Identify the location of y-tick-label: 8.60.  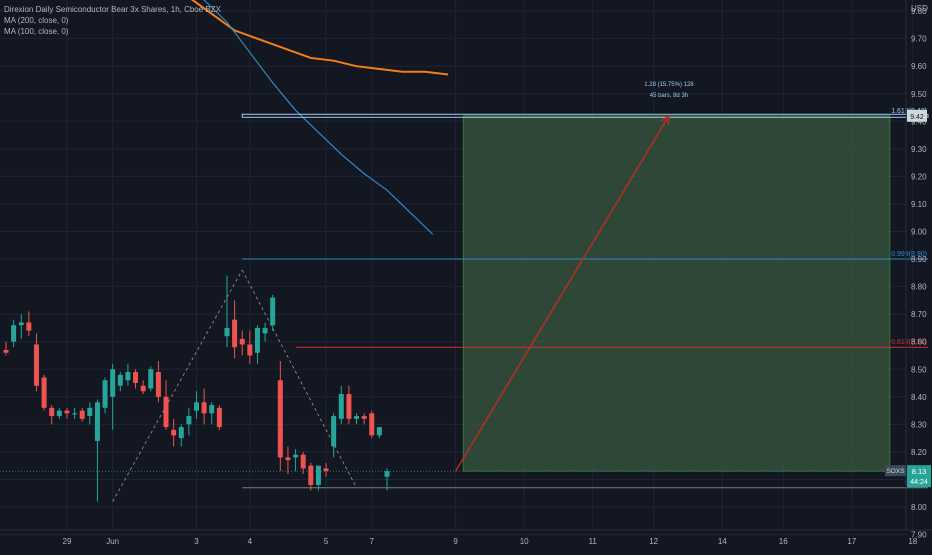
(919, 342).